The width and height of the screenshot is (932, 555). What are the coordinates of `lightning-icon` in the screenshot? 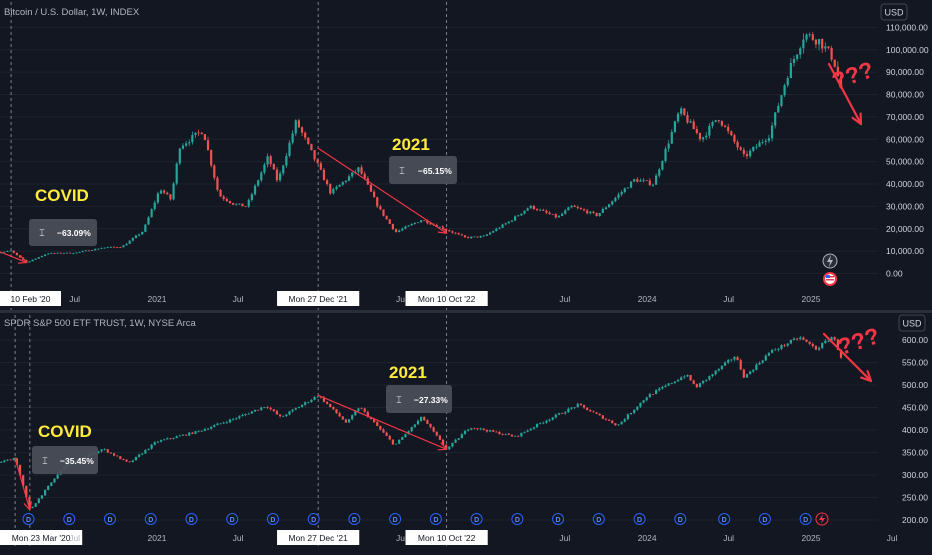 It's located at (830, 261).